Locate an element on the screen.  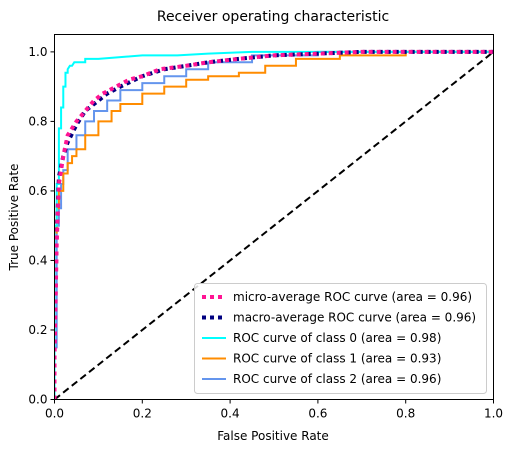
y-tick-label: 0.8 is located at coordinates (37, 121).